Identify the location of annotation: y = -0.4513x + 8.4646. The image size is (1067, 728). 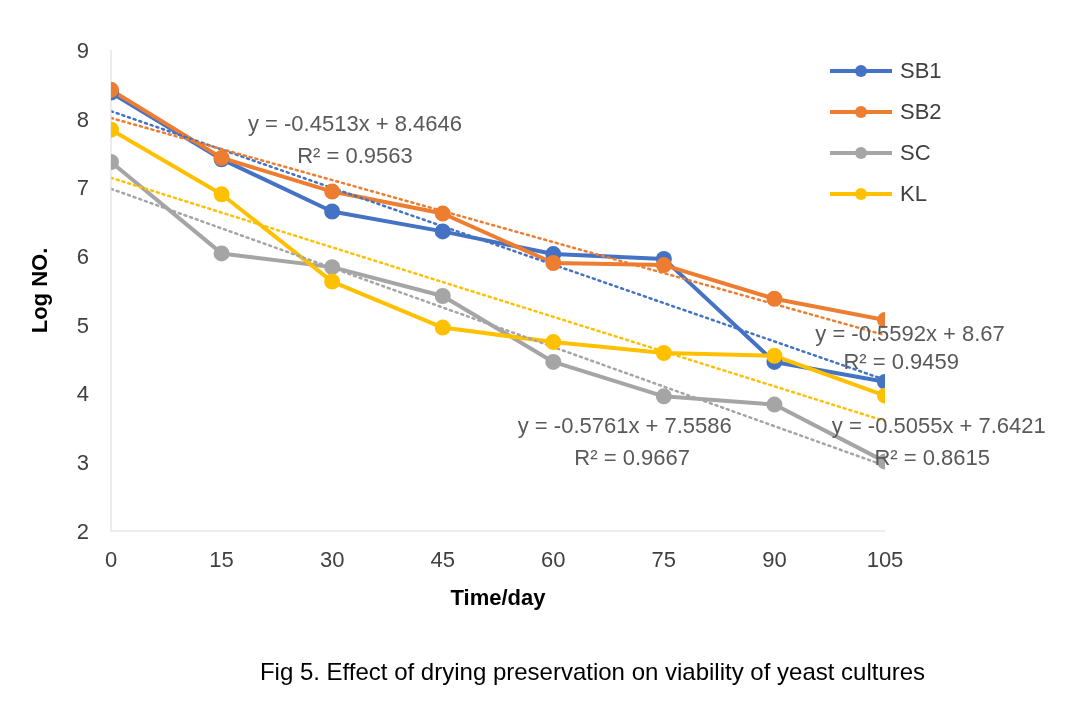
(355, 123).